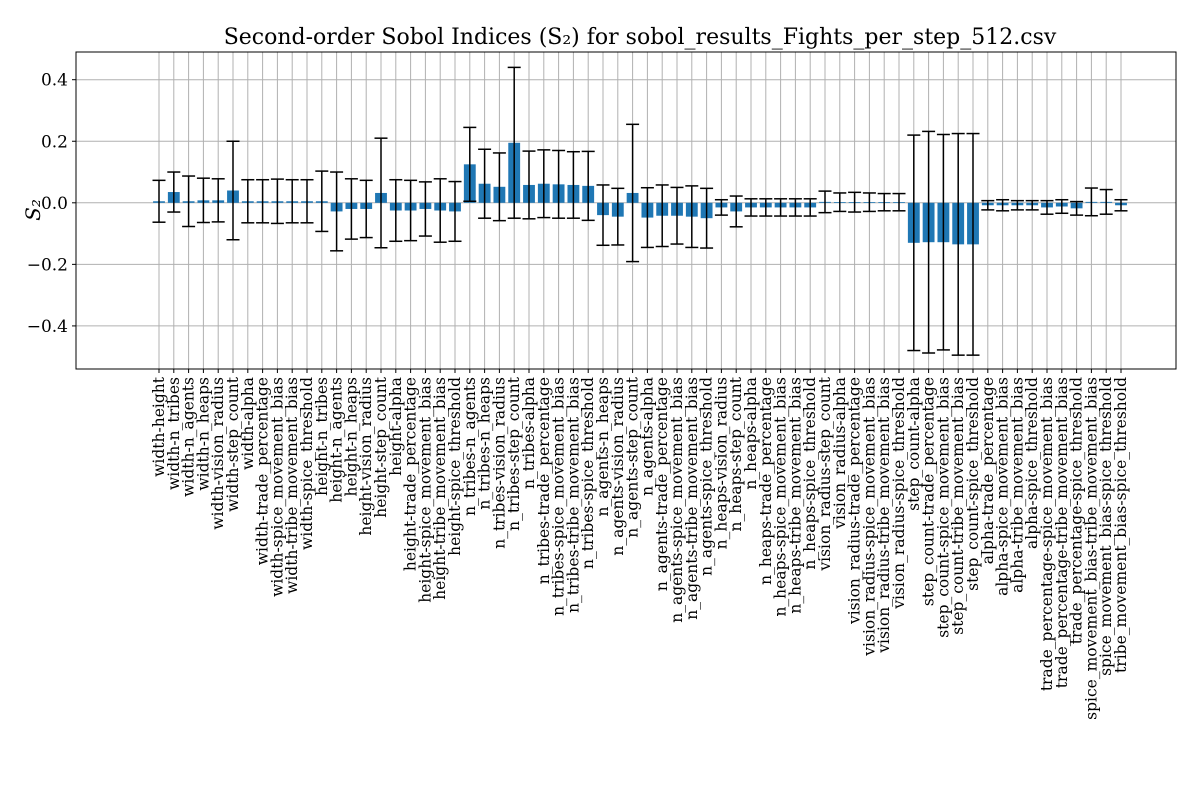 This screenshot has width=1200, height=800. I want to click on x-tick-label: vision_radius-spice_movement_bias, so click(869, 517).